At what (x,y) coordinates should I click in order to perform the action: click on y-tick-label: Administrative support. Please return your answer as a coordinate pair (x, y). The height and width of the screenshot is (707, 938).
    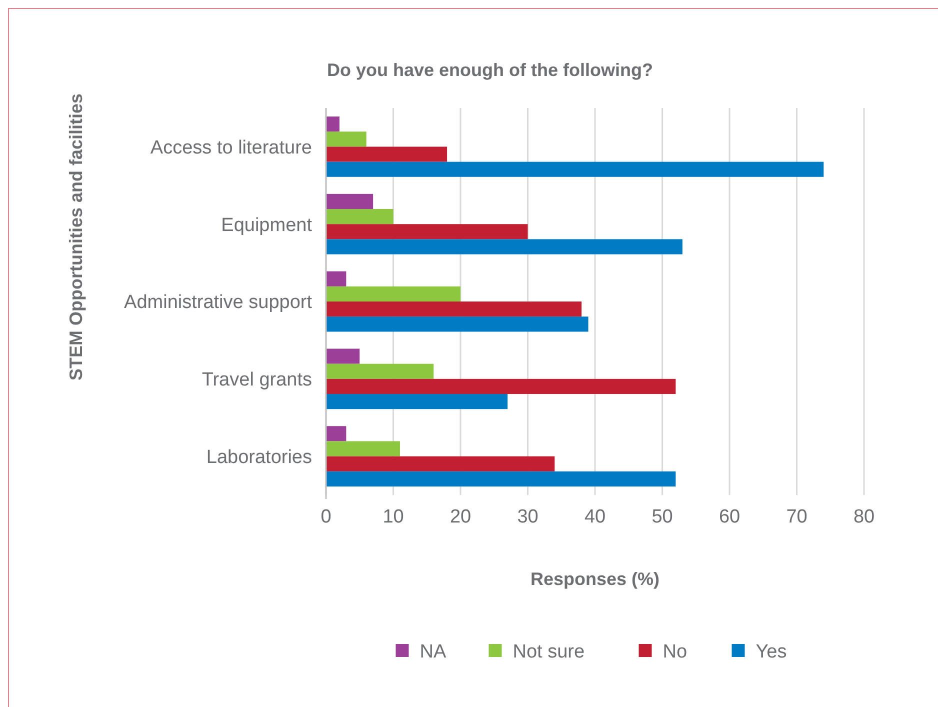
    Looking at the image, I should click on (218, 303).